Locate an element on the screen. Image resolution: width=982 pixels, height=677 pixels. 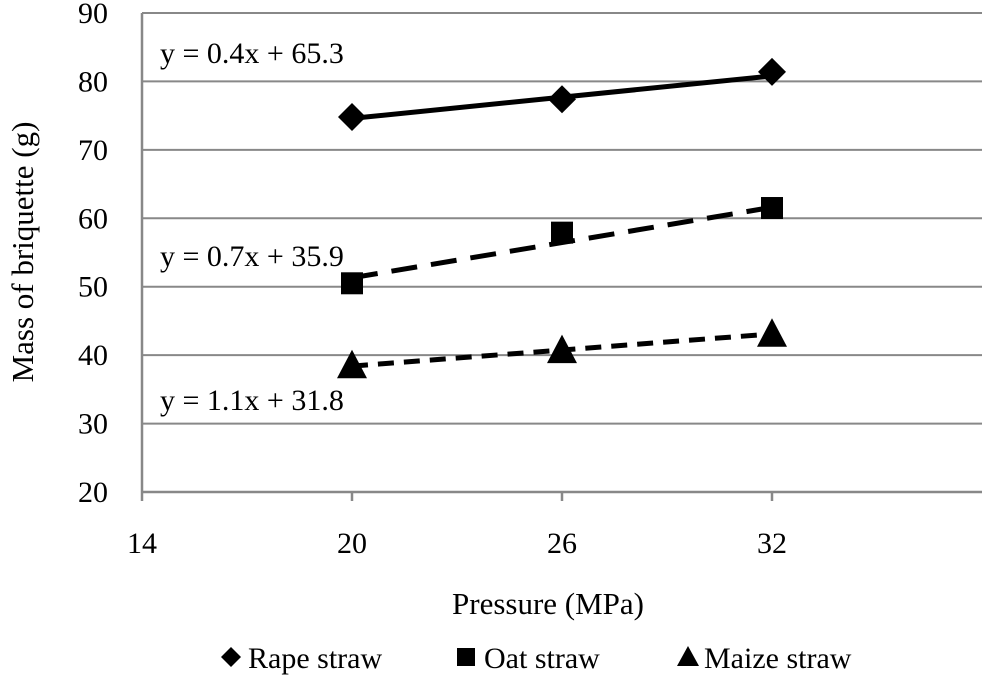
oat-straw-equation-label: y = 0.7x + 35.9 is located at coordinates (252, 256).